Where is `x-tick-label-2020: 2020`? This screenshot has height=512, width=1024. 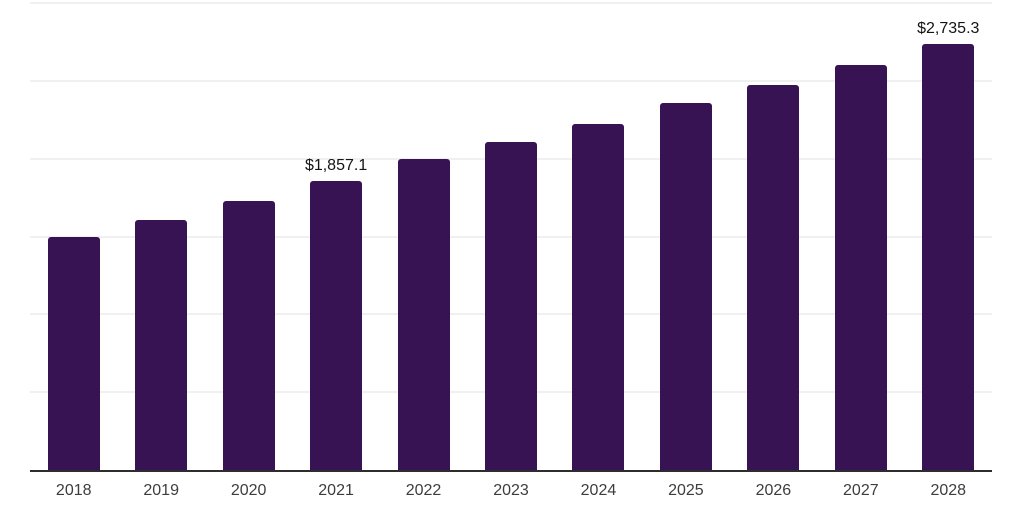
x-tick-label-2020: 2020 is located at coordinates (248, 490).